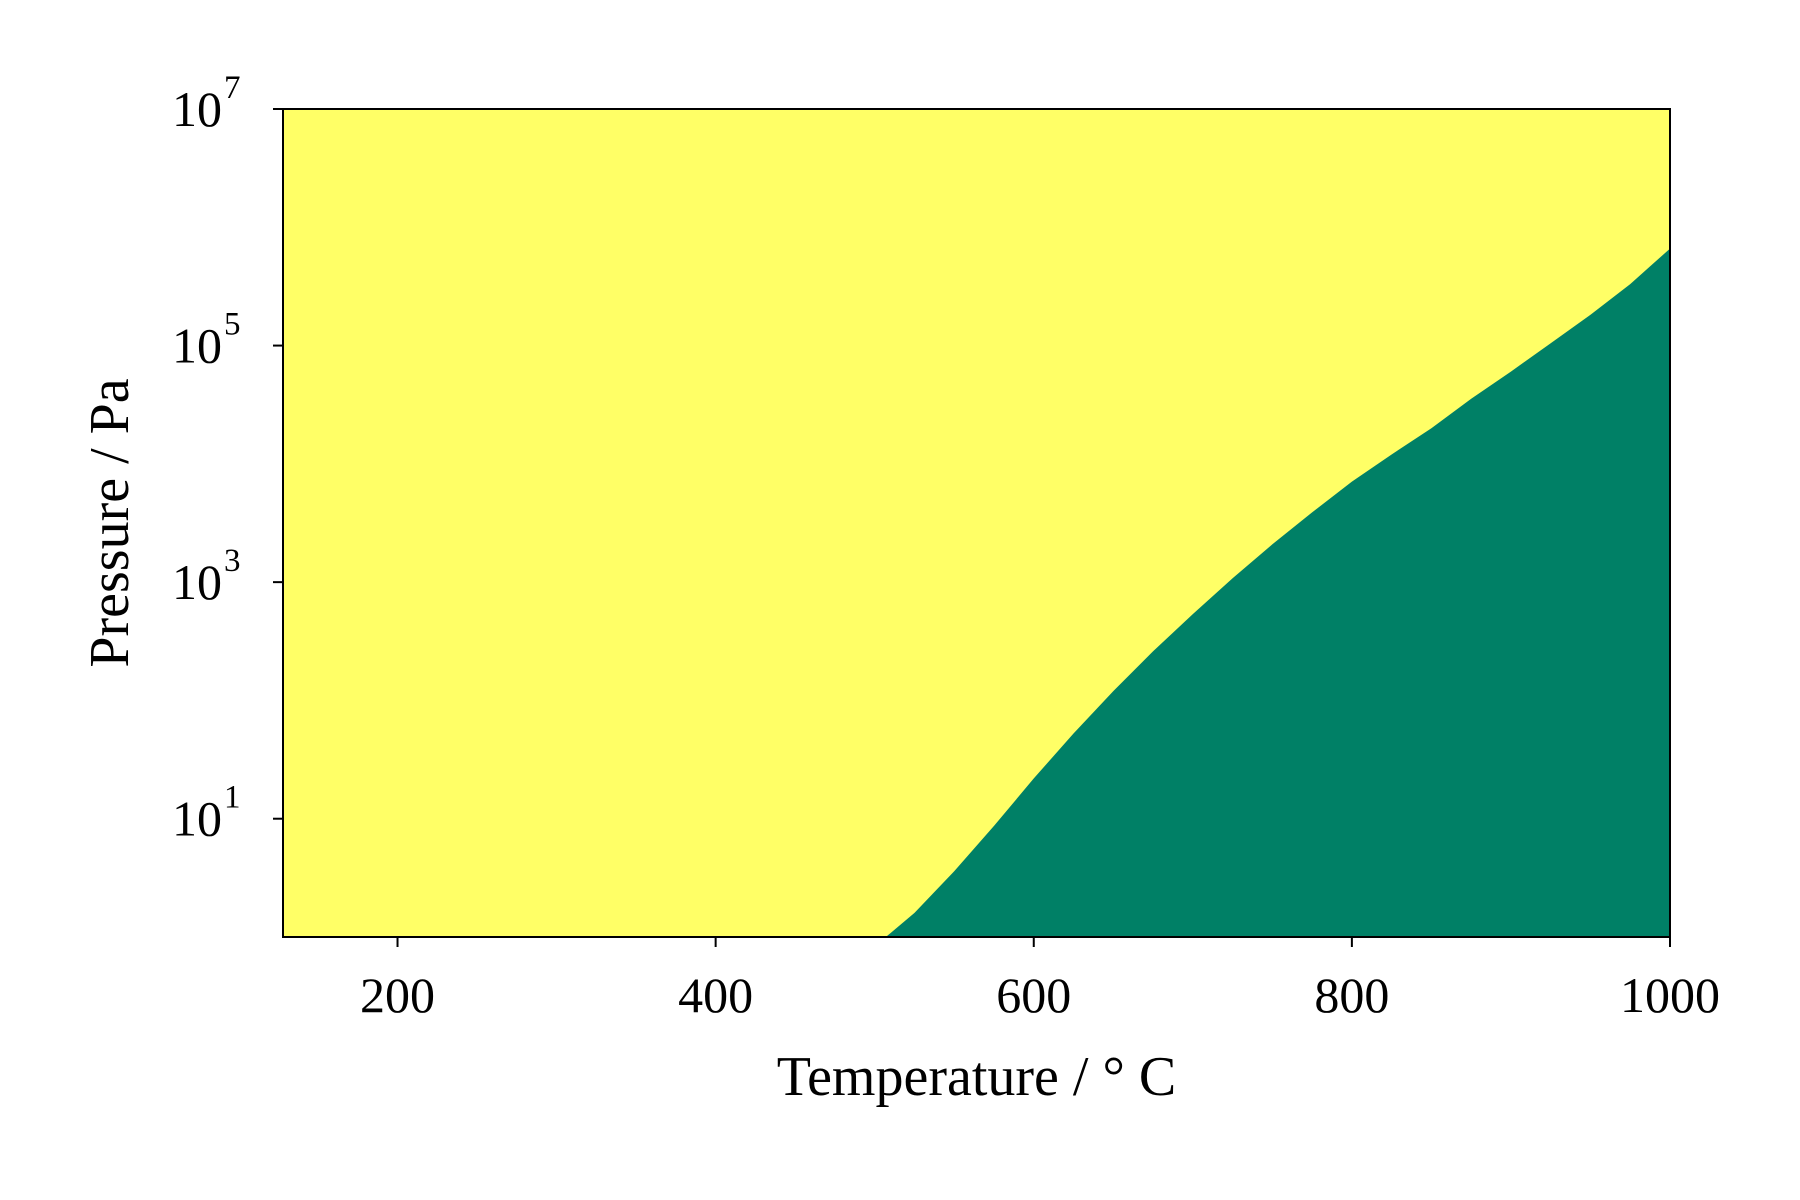  Describe the element at coordinates (232, 325) in the screenshot. I see `y-tick-exponent: 5` at that location.